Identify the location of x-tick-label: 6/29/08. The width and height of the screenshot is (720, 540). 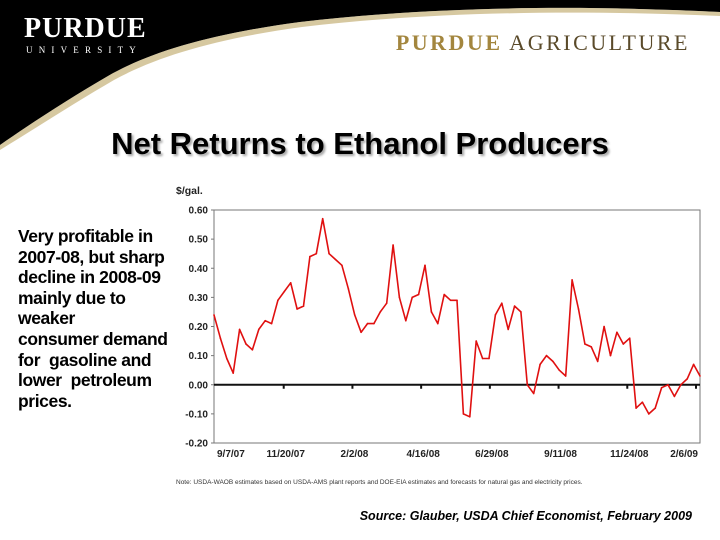
(492, 454).